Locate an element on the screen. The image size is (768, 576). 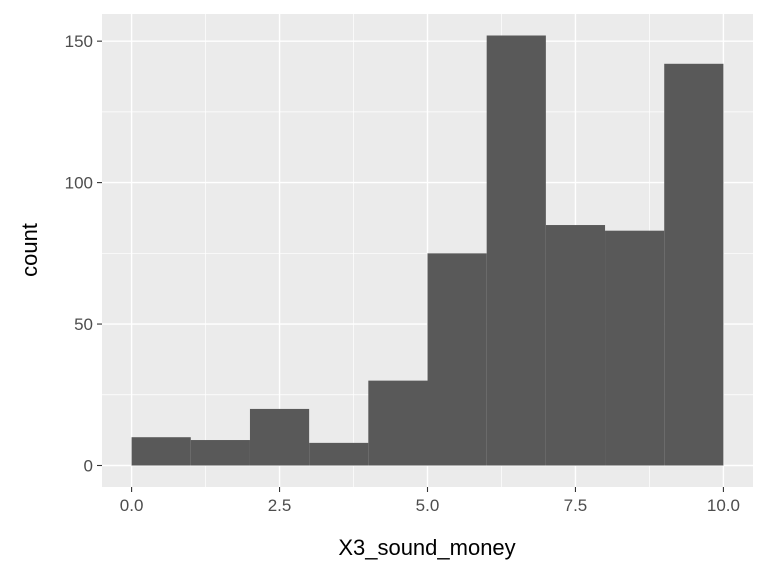
x-axis-title: X3_sound_money is located at coordinates (426, 547).